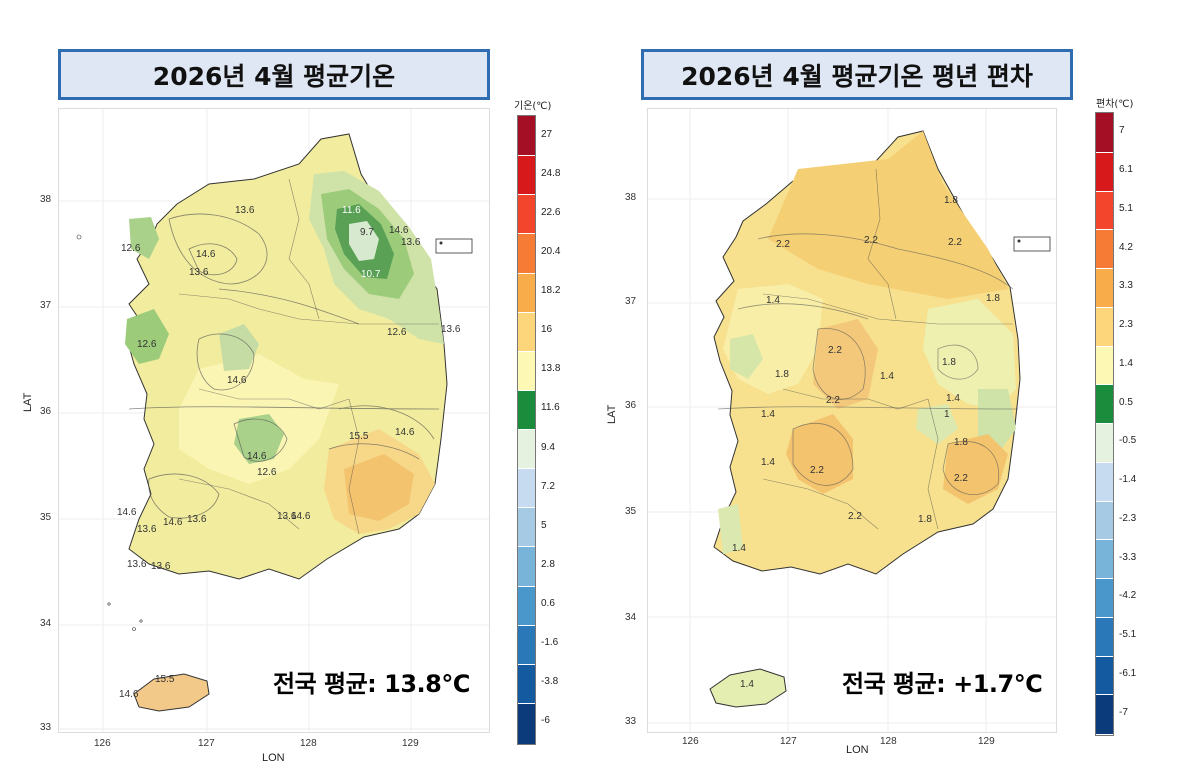 This screenshot has height=771, width=1200. Describe the element at coordinates (1115, 104) in the screenshot. I see `right-legend-title: 편차(℃)` at that location.